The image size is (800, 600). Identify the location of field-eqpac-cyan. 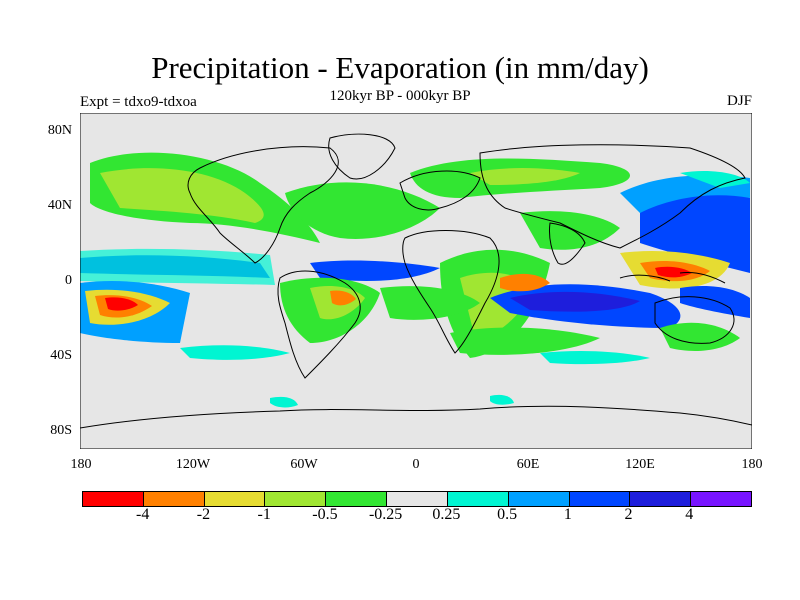
(177, 266).